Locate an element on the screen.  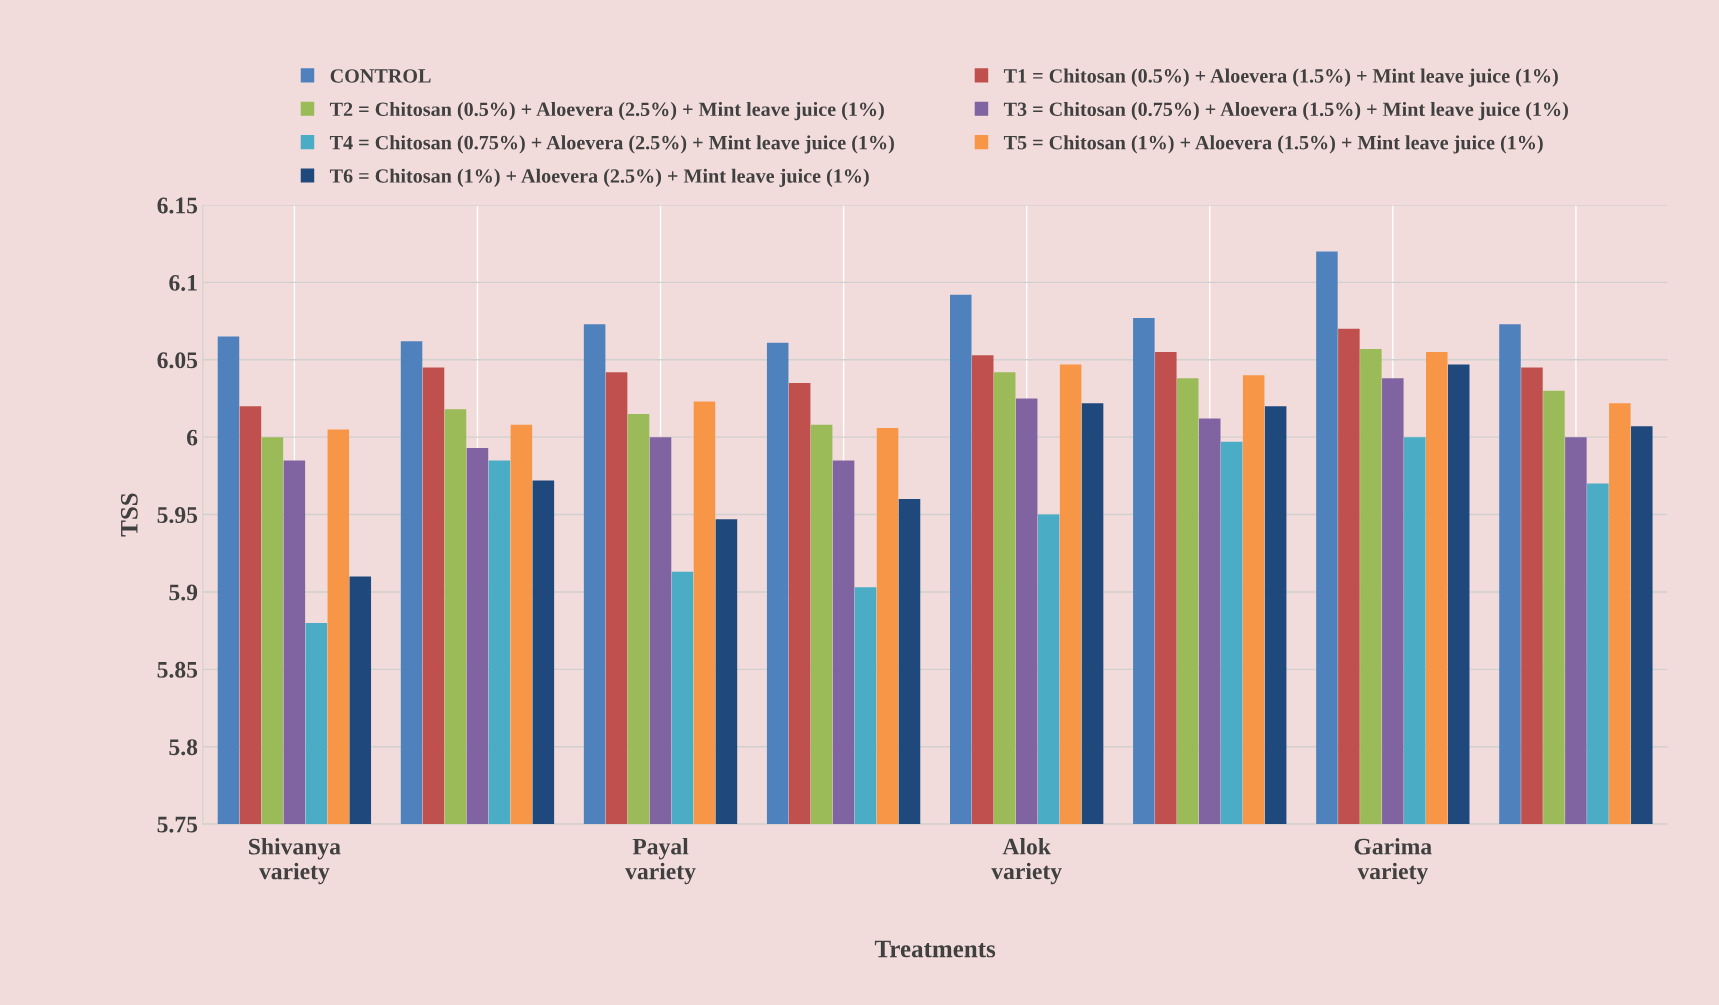
legend-label: T5 = Chitosan (1%) + Aloevera (1.5%) + Mint leave juice (1%) is located at coordinates (1273, 144).